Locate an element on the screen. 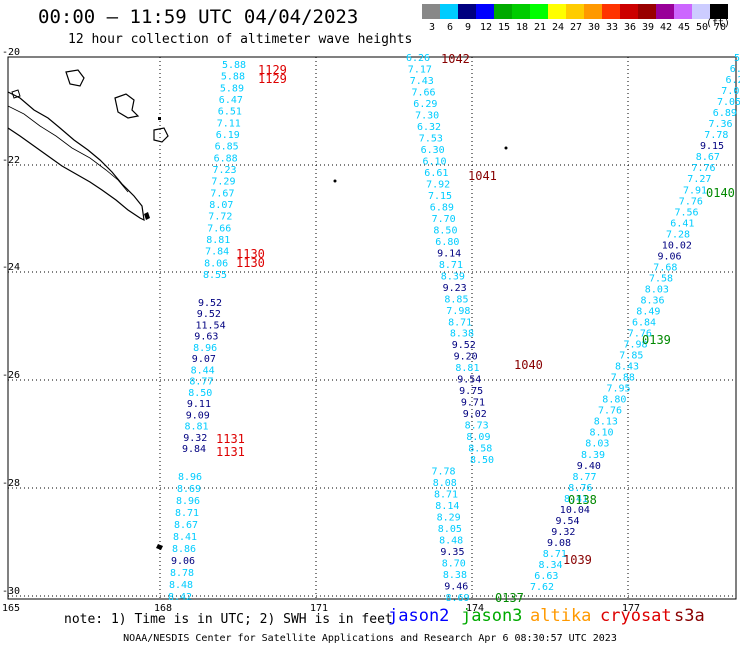 Image resolution: width=740 pixels, height=650 pixels. wave-height-value: 8.14 is located at coordinates (447, 506).